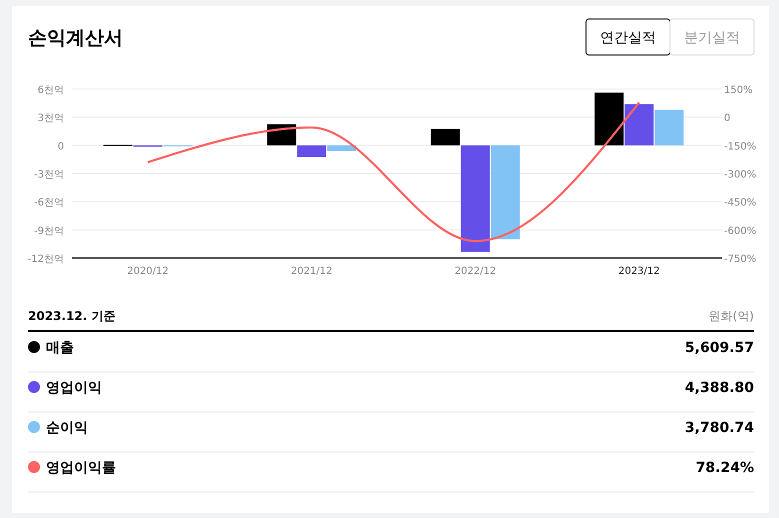 The height and width of the screenshot is (518, 779). What do you see at coordinates (639, 271) in the screenshot?
I see `x-tick-label: 2023/12` at bounding box center [639, 271].